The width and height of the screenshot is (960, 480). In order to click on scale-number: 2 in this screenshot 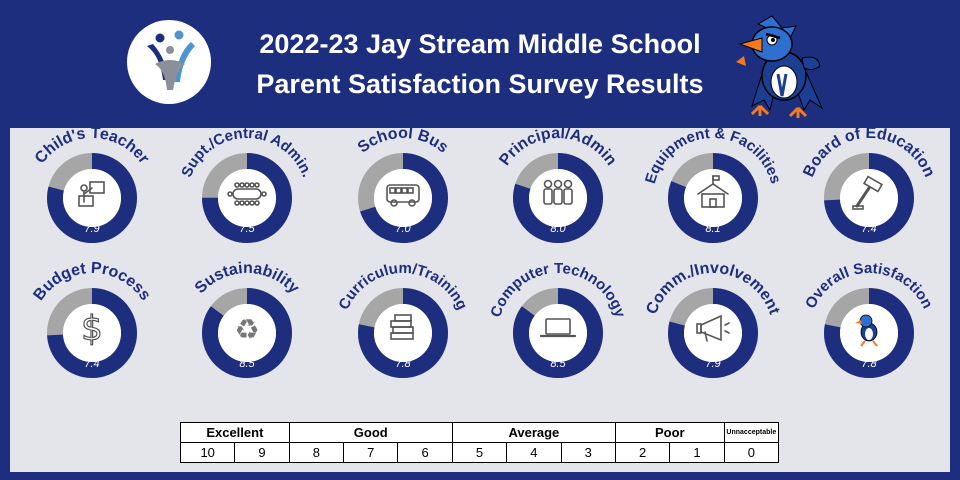, I will do `click(642, 452)`.